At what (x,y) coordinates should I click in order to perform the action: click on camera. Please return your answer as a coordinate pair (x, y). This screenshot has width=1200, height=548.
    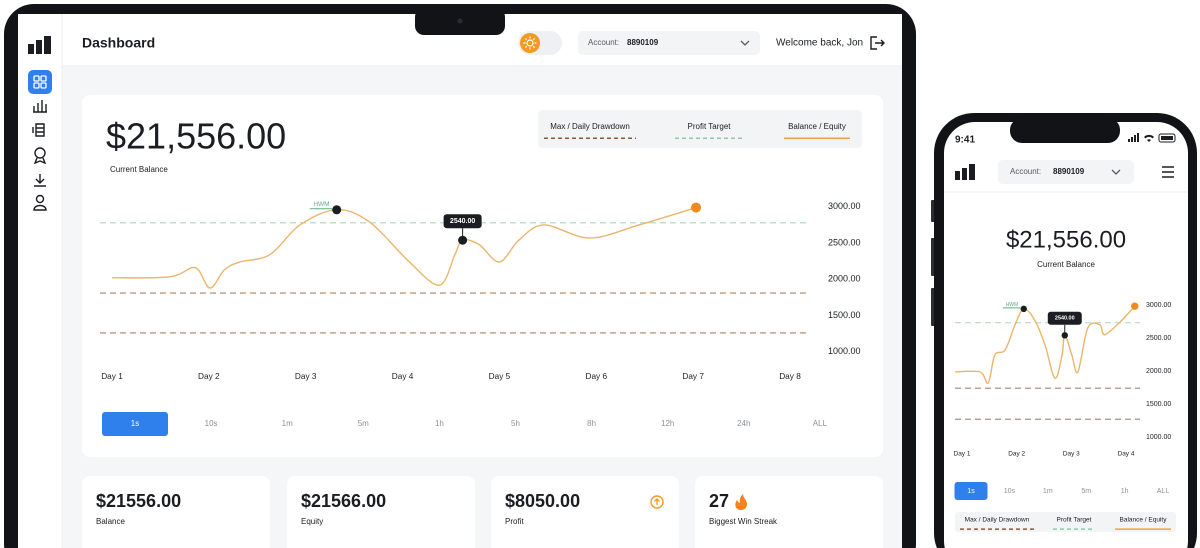
    Looking at the image, I should click on (460, 21).